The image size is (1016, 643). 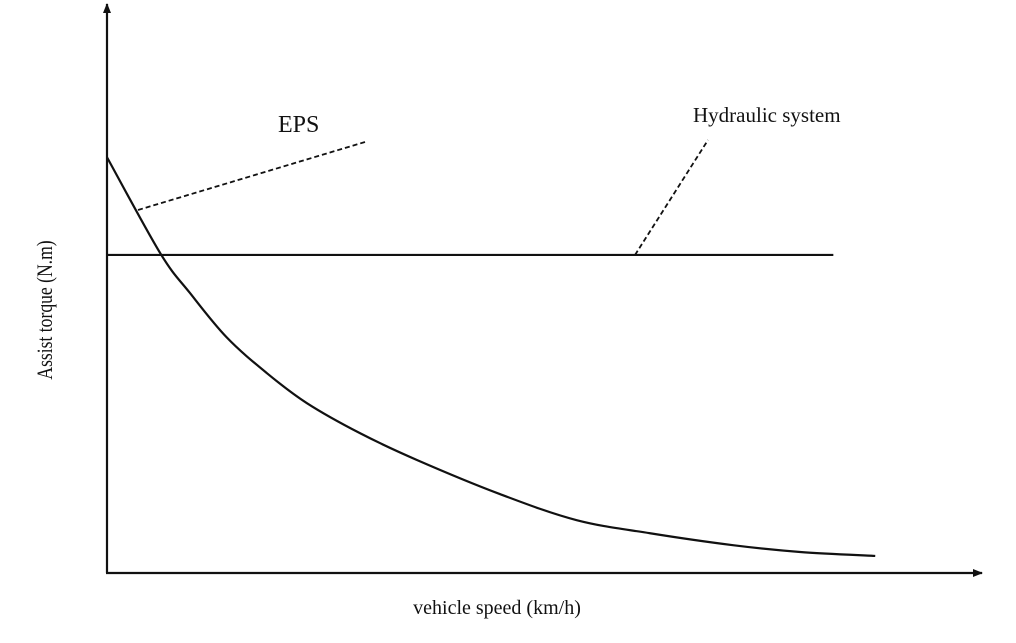 What do you see at coordinates (251, 176) in the screenshot?
I see `eps-leader-line` at bounding box center [251, 176].